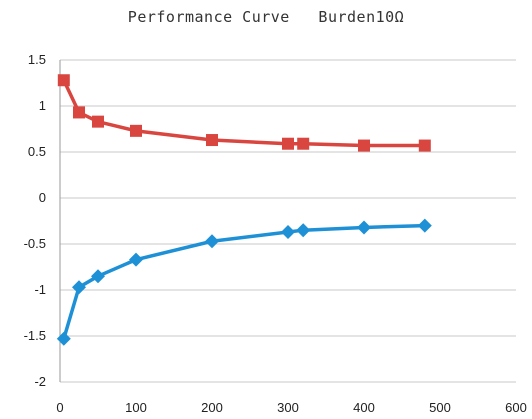 The height and width of the screenshot is (419, 532). I want to click on x-tick-label: 400, so click(364, 407).